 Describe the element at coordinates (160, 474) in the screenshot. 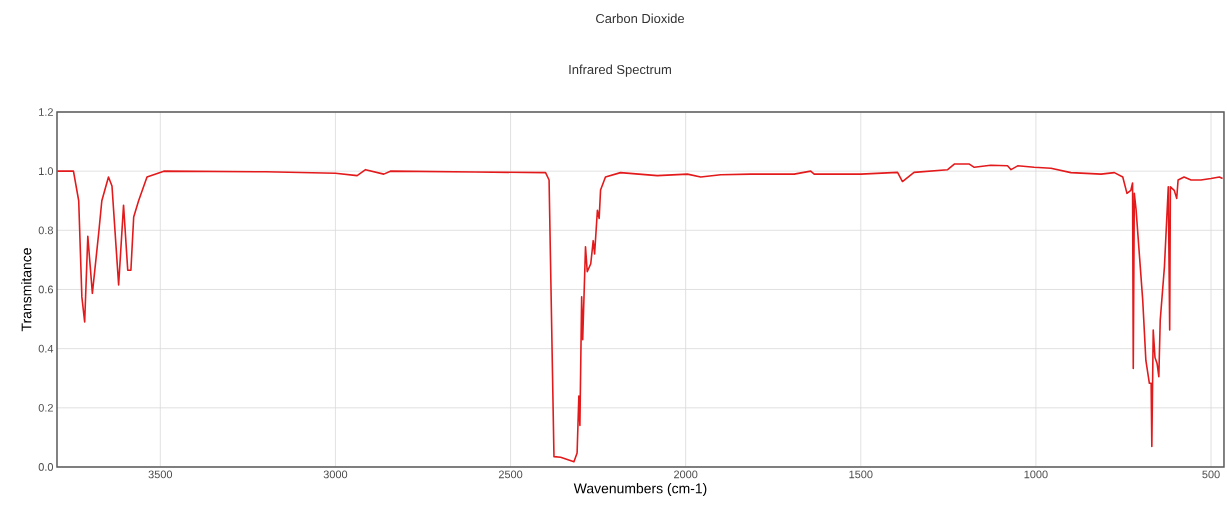

I see `x-tick-label: 3500` at that location.